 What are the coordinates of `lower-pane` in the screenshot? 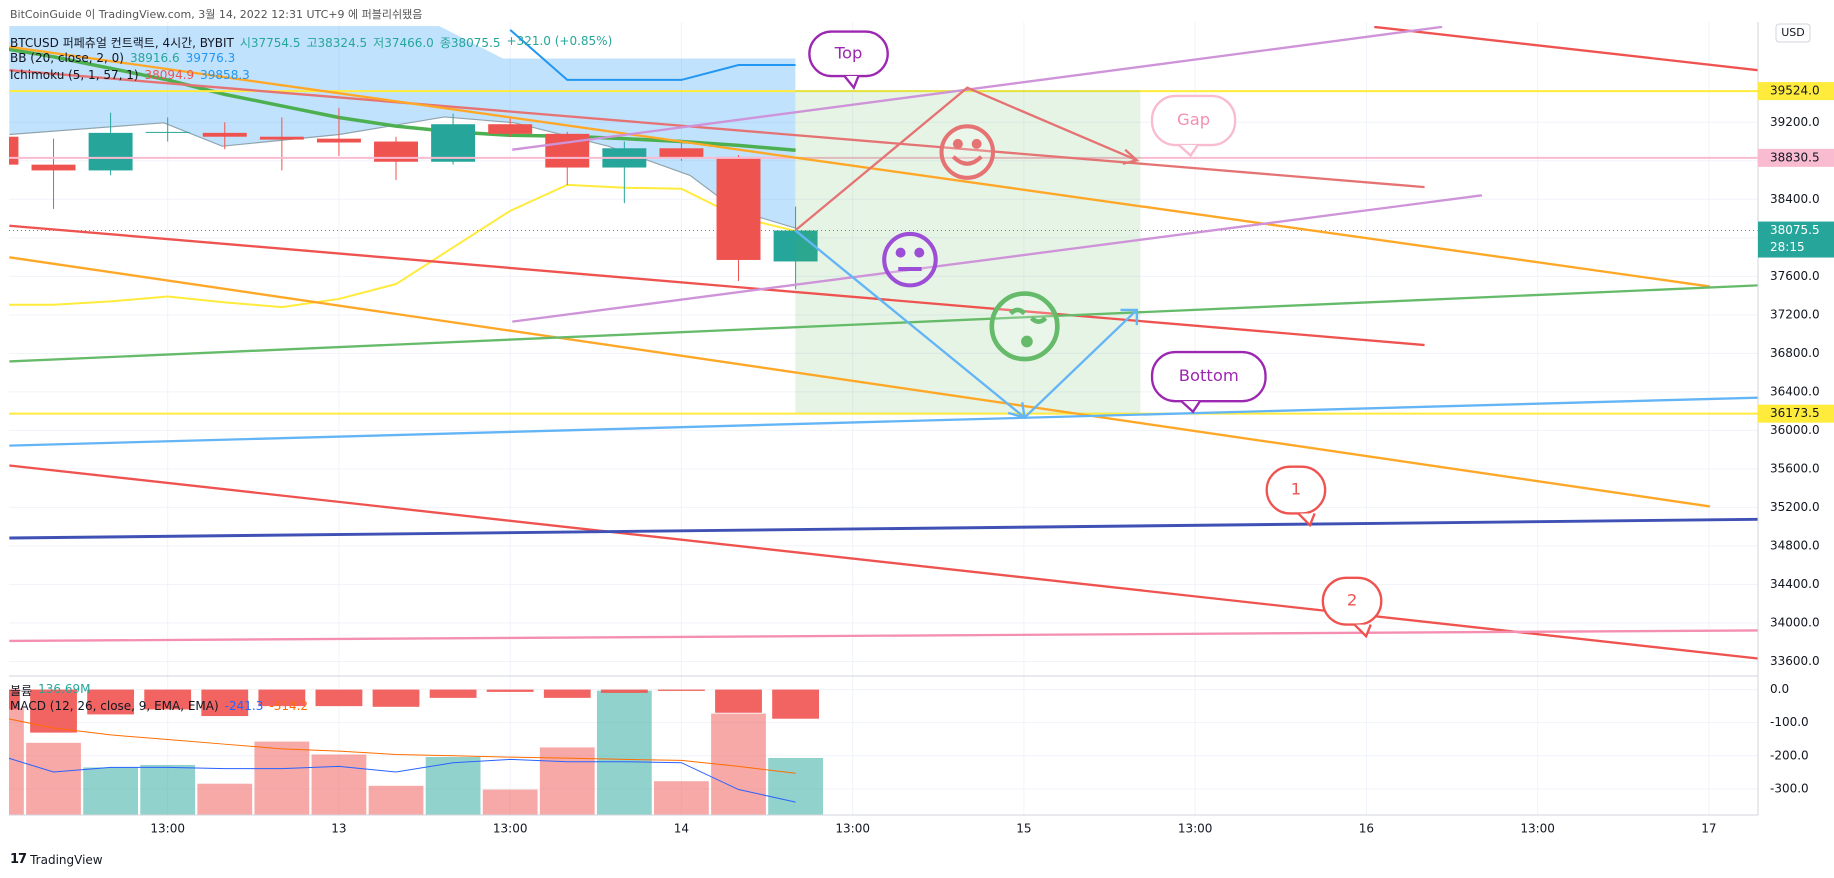 It's located at (416, 752).